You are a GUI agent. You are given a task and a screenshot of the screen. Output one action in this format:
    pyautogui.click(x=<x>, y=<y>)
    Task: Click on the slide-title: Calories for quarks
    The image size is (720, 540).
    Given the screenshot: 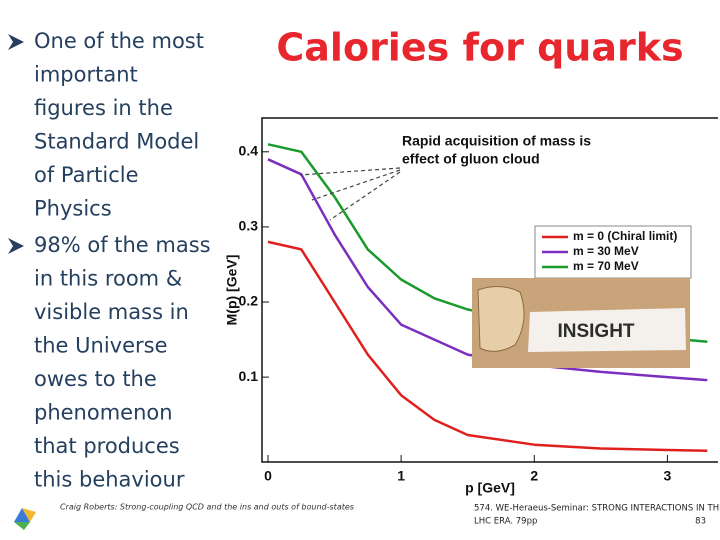 What is the action you would take?
    pyautogui.click(x=479, y=48)
    